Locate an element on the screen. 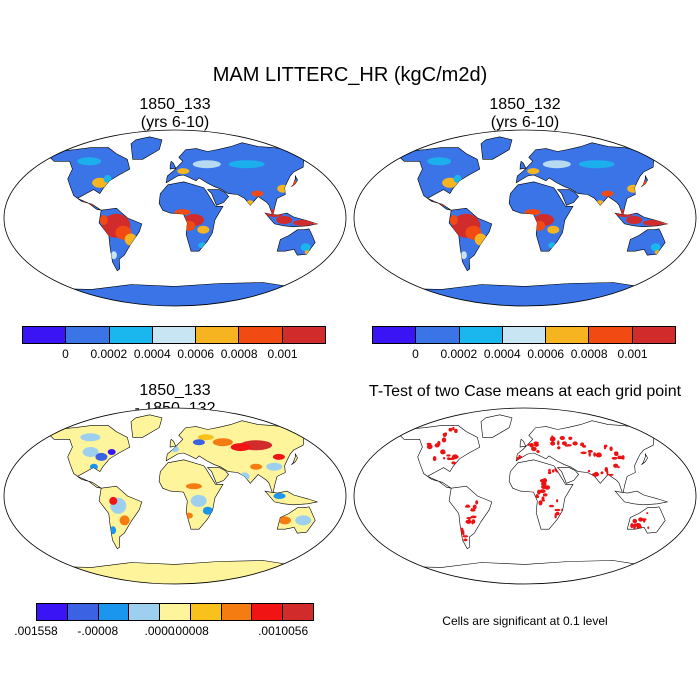 The width and height of the screenshot is (700, 700). panel-title-top-left: 1850_133 (yrs 6-10) is located at coordinates (175, 114).